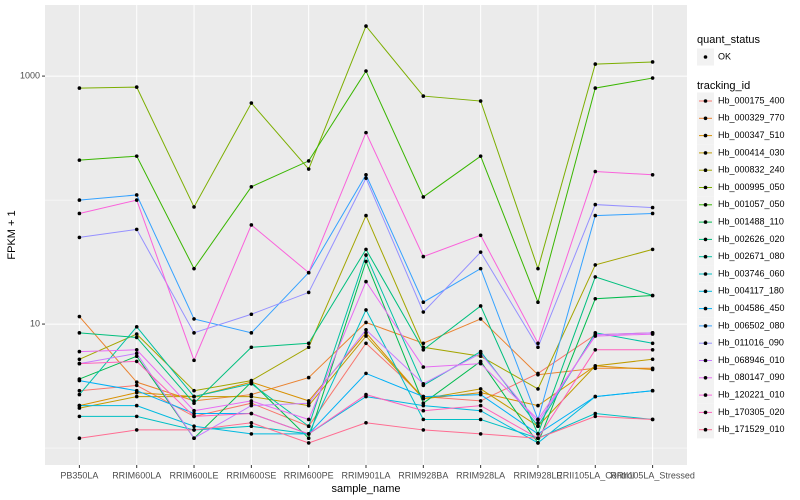 Image resolution: width=800 pixels, height=500 pixels. I want to click on legend-label: Hb_171529_010, so click(751, 429).